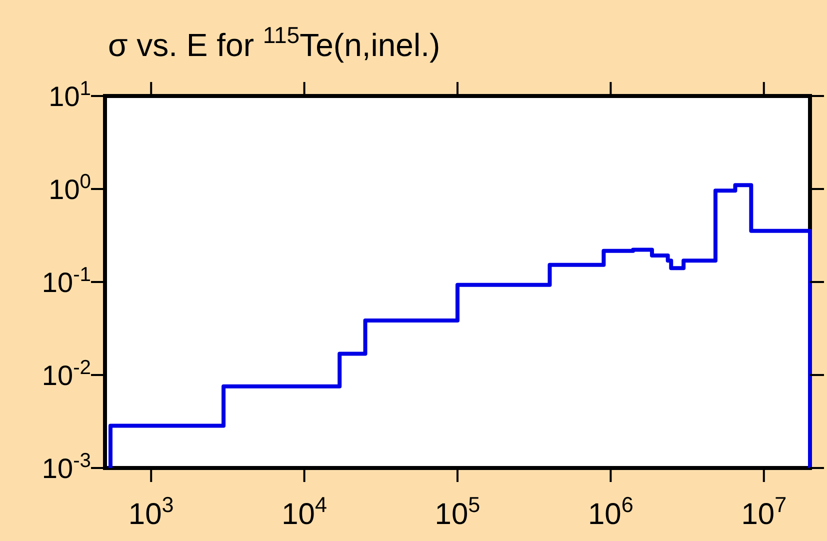  What do you see at coordinates (457, 511) in the screenshot?
I see `x-tick-label: 10$^{5}$` at bounding box center [457, 511].